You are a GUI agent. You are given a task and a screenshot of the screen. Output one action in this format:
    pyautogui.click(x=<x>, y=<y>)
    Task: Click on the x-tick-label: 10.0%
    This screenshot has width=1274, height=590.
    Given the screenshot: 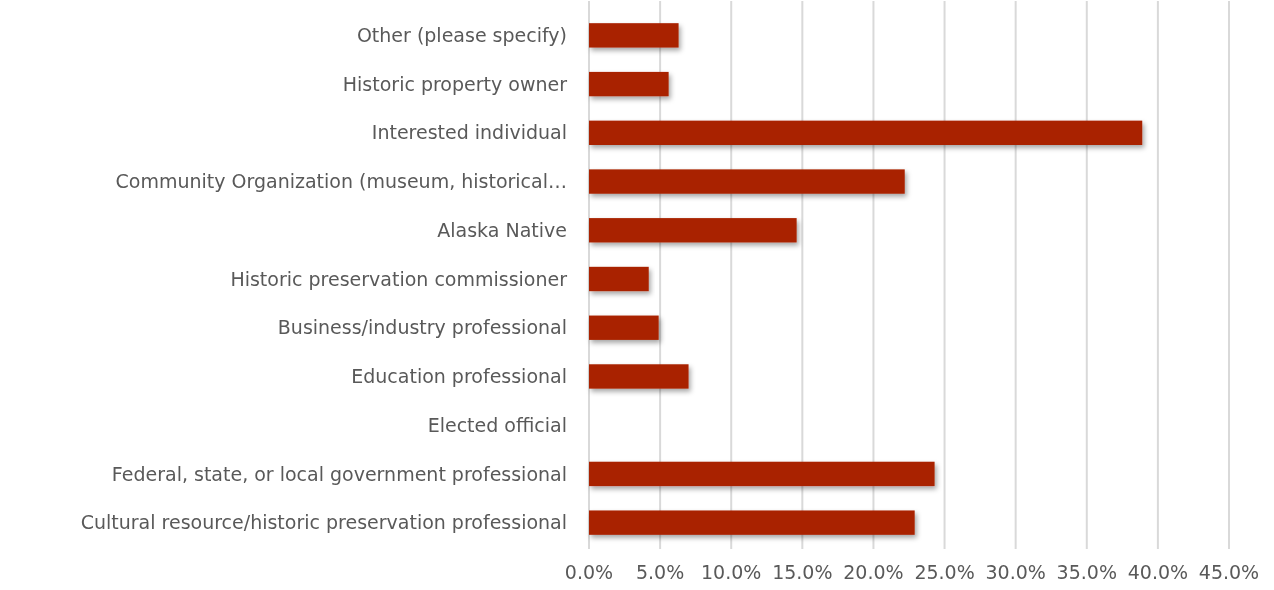 What is the action you would take?
    pyautogui.click(x=731, y=572)
    